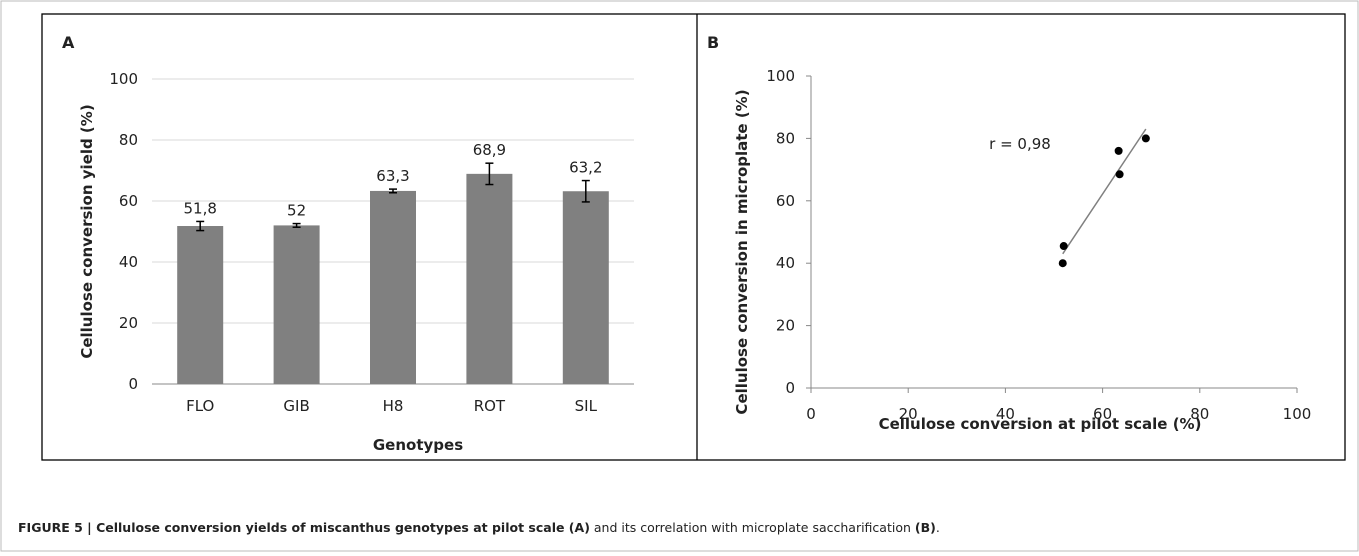 This screenshot has width=1359, height=556. What do you see at coordinates (418, 445) in the screenshot?
I see `x-axis-title: Genotypes` at bounding box center [418, 445].